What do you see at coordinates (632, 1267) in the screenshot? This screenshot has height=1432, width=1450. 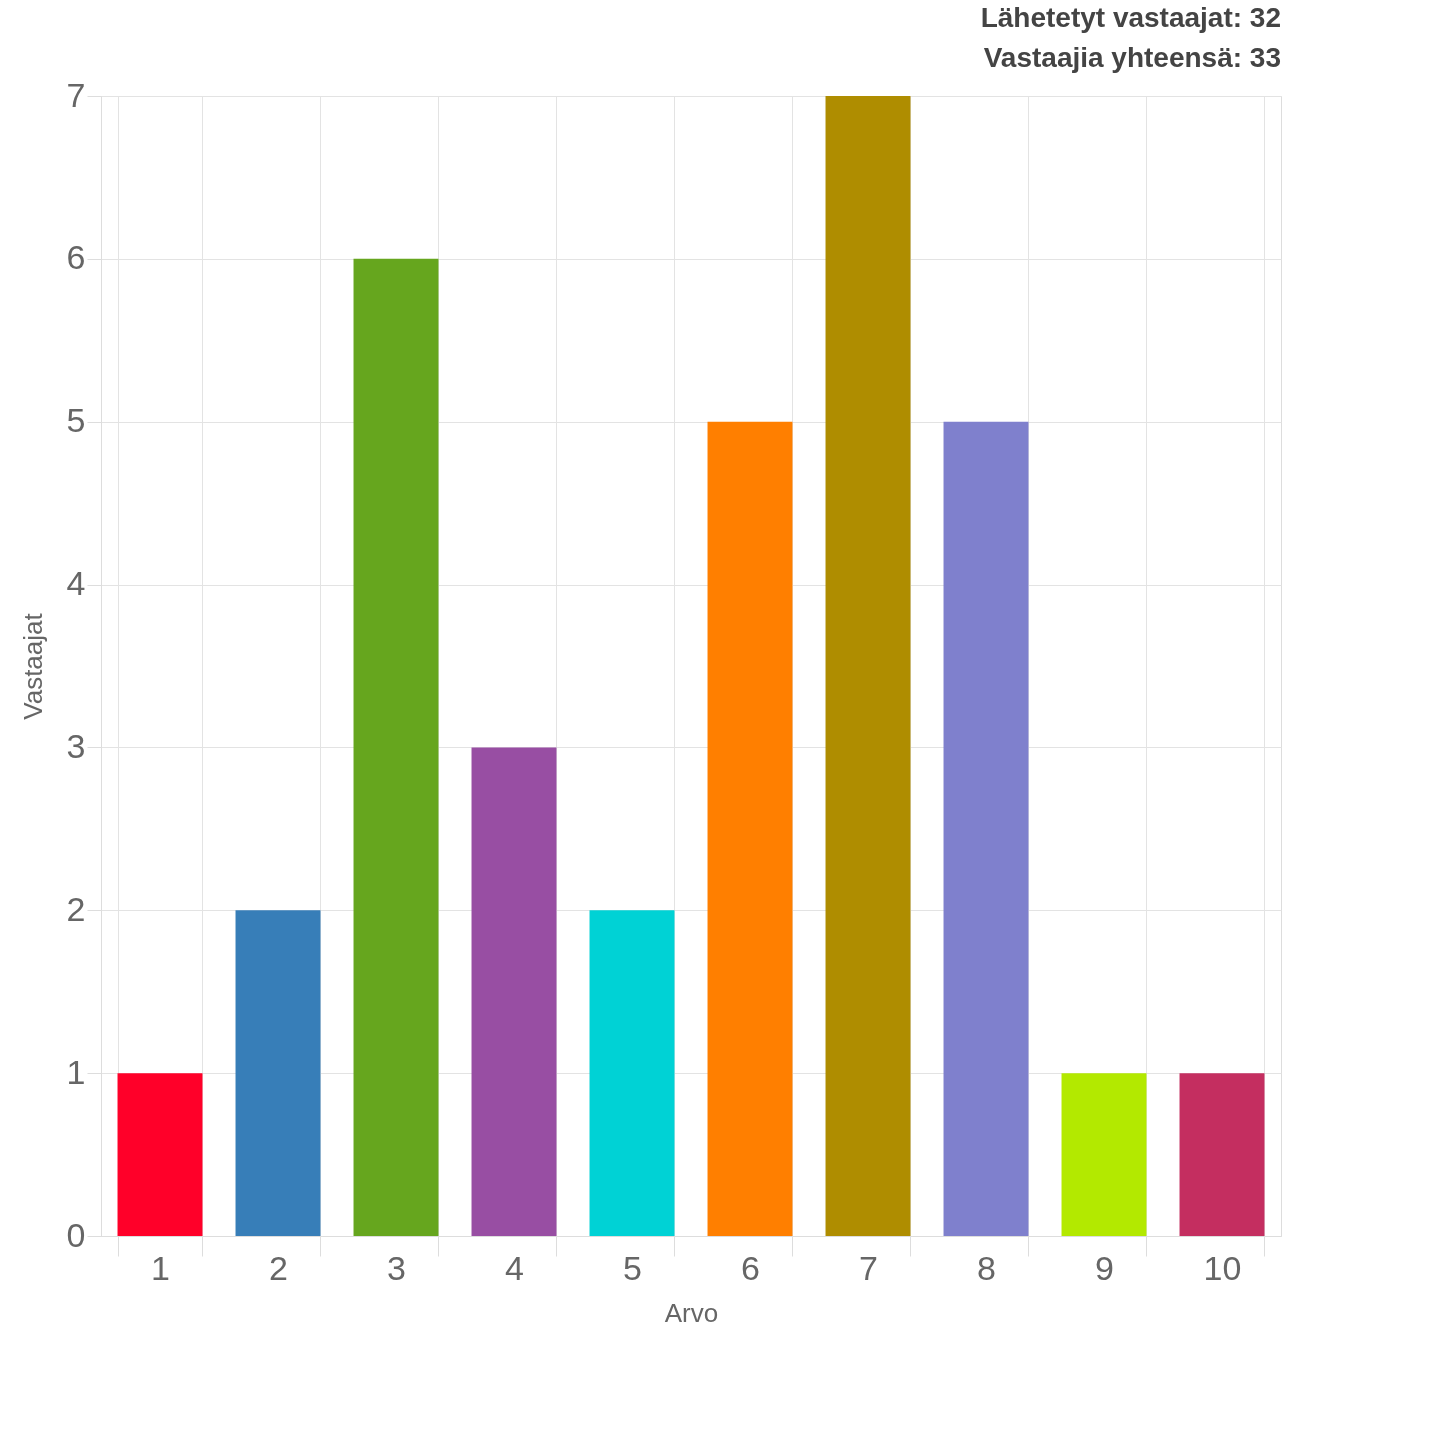 I see `x-tick-label: 5` at bounding box center [632, 1267].